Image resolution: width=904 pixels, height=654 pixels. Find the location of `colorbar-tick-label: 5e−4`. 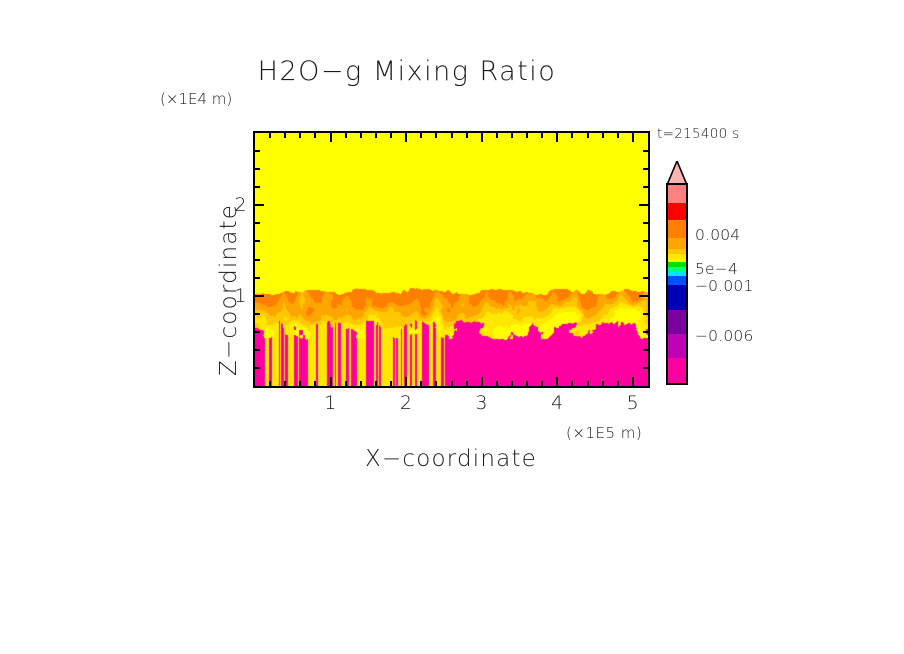

colorbar-tick-label: 5e−4 is located at coordinates (717, 269).